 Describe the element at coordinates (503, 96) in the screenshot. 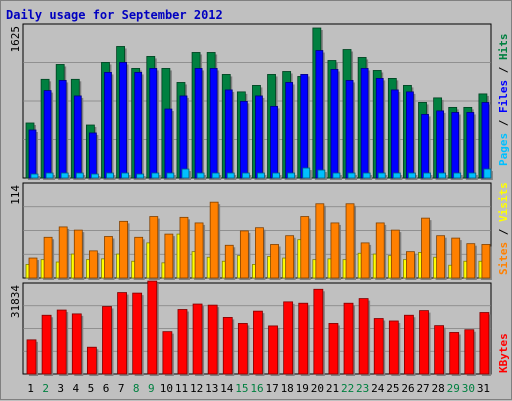

I see `legend-files: Files` at that location.